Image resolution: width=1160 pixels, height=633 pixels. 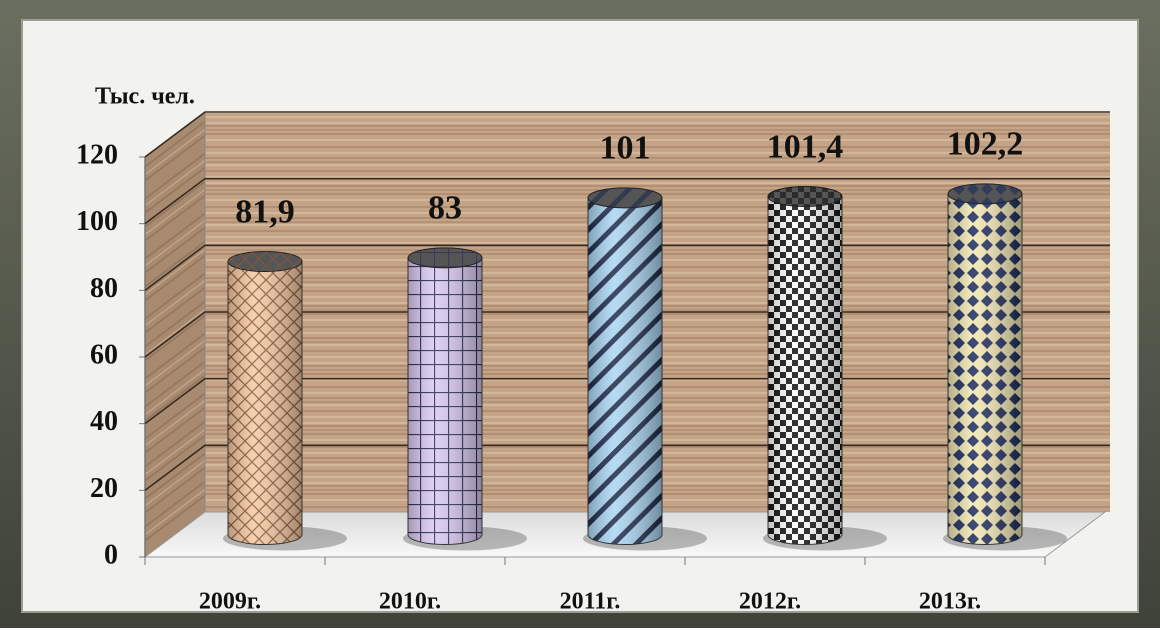 What do you see at coordinates (950, 602) in the screenshot?
I see `x-tick-label: 2013г.` at bounding box center [950, 602].